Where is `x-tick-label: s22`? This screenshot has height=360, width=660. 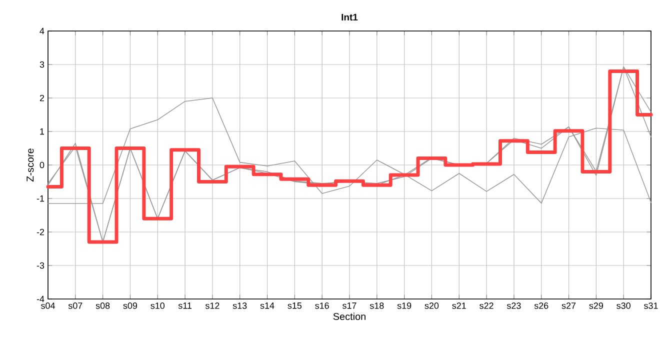 x-tick-label: s22 is located at coordinates (487, 305).